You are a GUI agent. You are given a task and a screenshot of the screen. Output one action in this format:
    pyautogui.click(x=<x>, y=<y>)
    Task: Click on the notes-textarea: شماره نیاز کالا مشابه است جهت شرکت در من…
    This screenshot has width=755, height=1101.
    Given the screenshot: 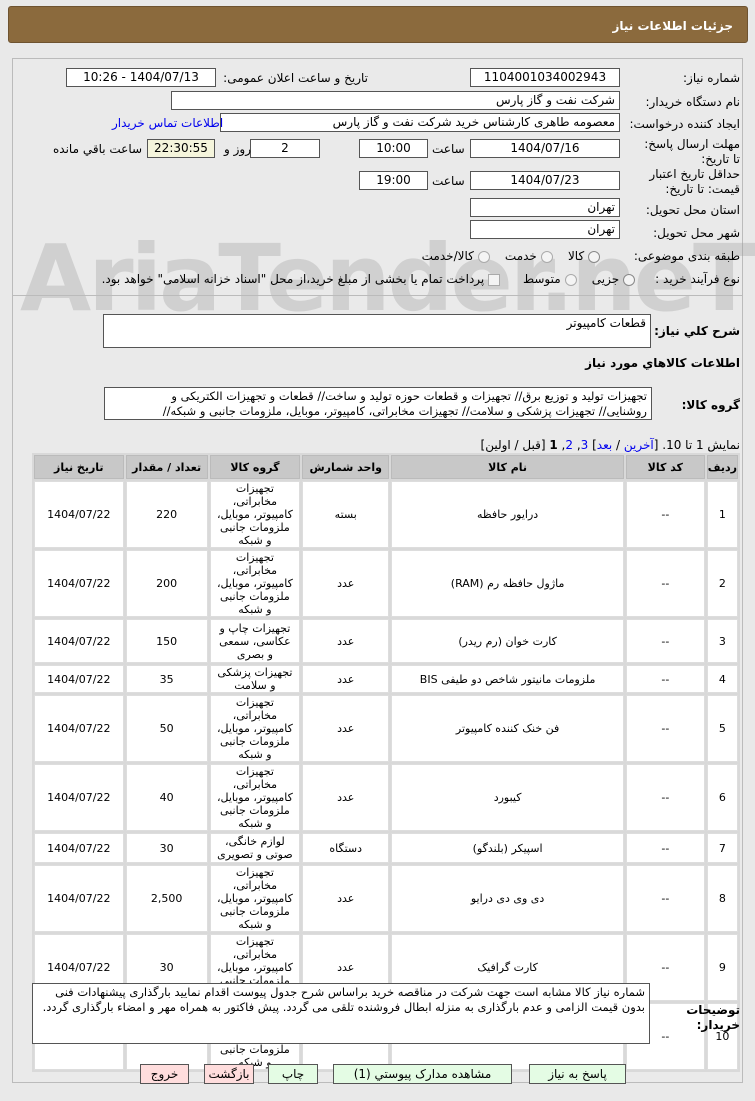 What is the action you would take?
    pyautogui.click(x=341, y=1013)
    